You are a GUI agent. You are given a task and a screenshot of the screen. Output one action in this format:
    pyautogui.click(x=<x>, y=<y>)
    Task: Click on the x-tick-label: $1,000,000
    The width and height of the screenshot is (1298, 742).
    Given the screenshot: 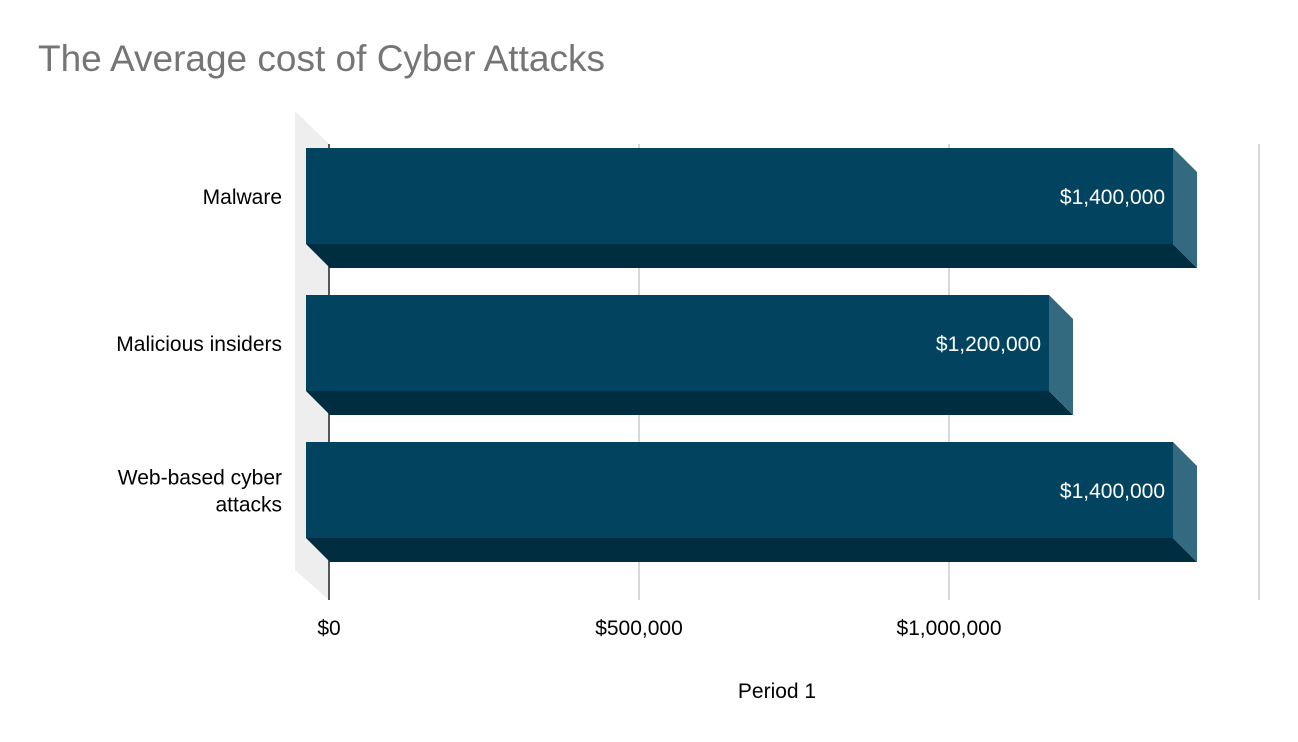 What is the action you would take?
    pyautogui.click(x=948, y=628)
    